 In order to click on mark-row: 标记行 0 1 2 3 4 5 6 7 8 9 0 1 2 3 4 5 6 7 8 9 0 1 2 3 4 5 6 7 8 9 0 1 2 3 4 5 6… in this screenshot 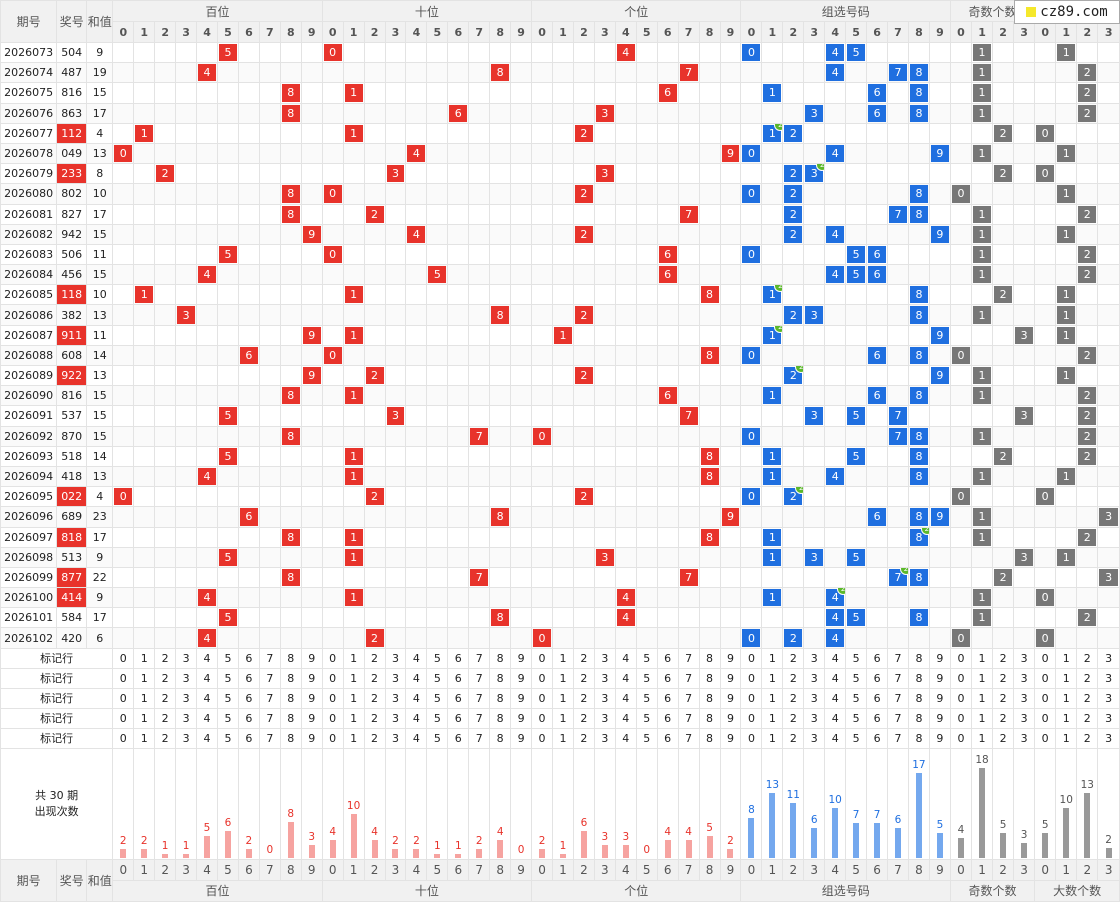, I will do `click(560, 658)`.